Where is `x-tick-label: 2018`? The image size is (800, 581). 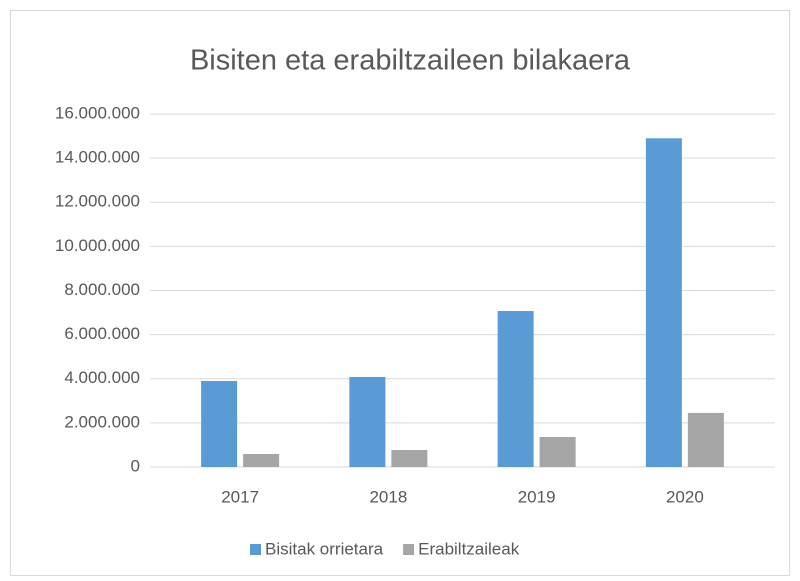
x-tick-label: 2018 is located at coordinates (388, 496).